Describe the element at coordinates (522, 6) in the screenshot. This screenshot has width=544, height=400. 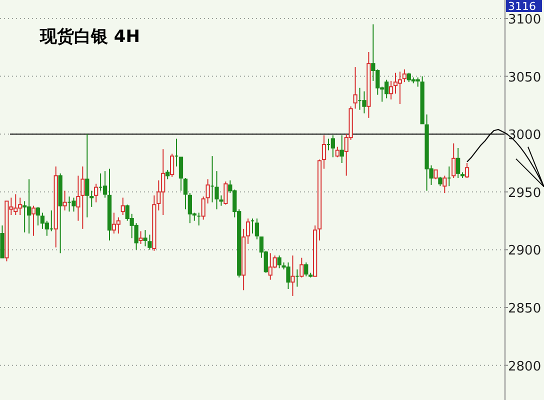
I see `text: 3116` at that location.